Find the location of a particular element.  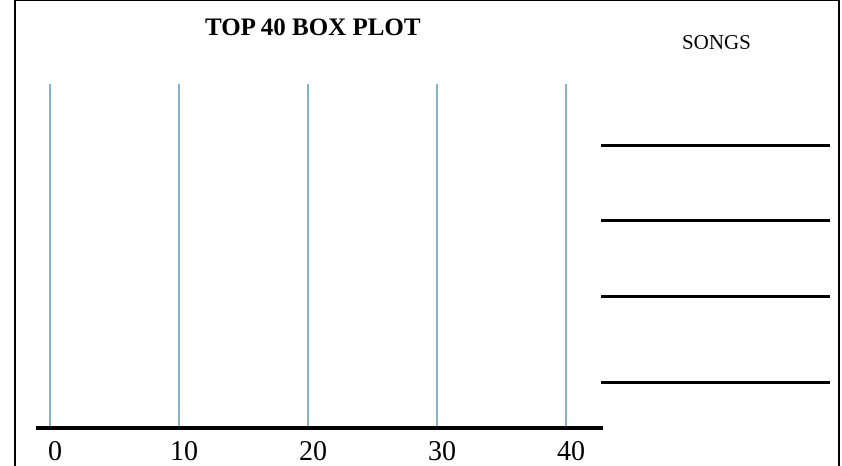

x-tick-label: 0 is located at coordinates (55, 451).